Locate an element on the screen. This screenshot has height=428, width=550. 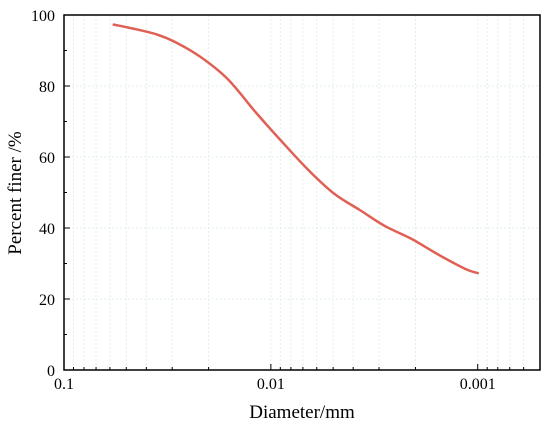
y-tick-label: 60 is located at coordinates (47, 158).